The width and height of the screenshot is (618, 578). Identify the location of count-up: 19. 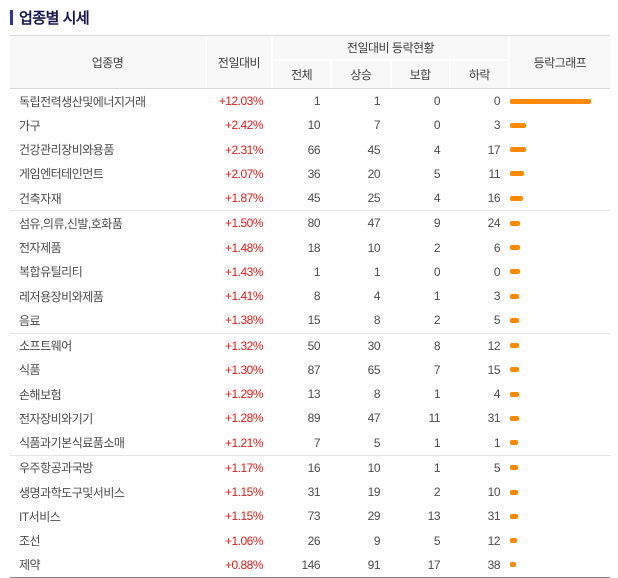
(374, 492).